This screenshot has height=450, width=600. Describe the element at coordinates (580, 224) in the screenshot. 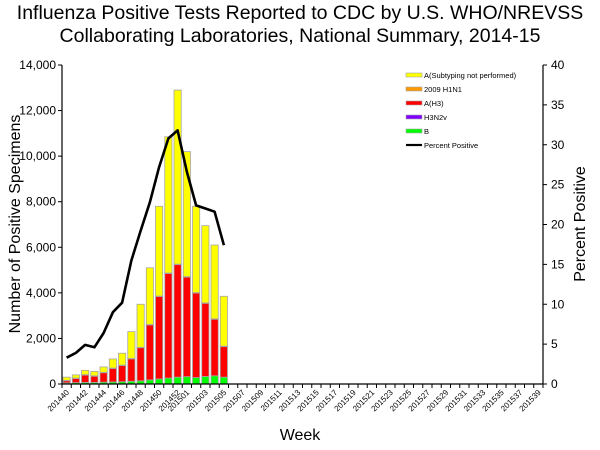

I see `y2-axis-title: Percent Positive` at that location.